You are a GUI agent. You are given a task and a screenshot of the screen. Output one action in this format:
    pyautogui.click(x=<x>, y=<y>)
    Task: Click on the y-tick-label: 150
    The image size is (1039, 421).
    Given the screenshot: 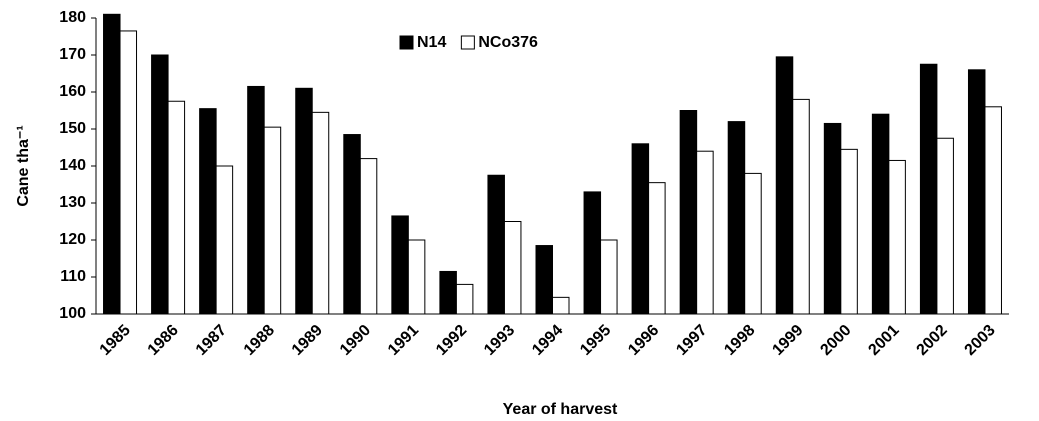 What is the action you would take?
    pyautogui.click(x=72, y=128)
    